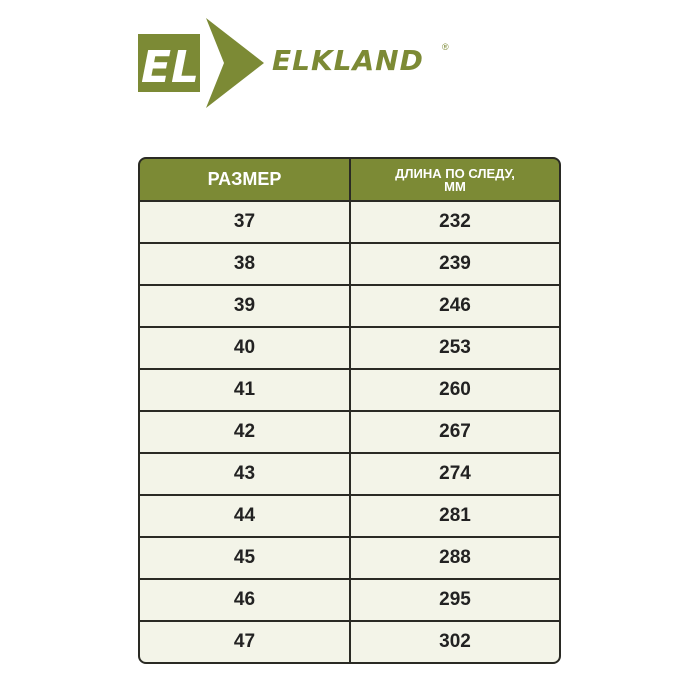 Image resolution: width=700 pixels, height=700 pixels. I want to click on table-header: РАЗМЕР ДЛИНА ПО СЛЕДУ, ММ, so click(349, 179).